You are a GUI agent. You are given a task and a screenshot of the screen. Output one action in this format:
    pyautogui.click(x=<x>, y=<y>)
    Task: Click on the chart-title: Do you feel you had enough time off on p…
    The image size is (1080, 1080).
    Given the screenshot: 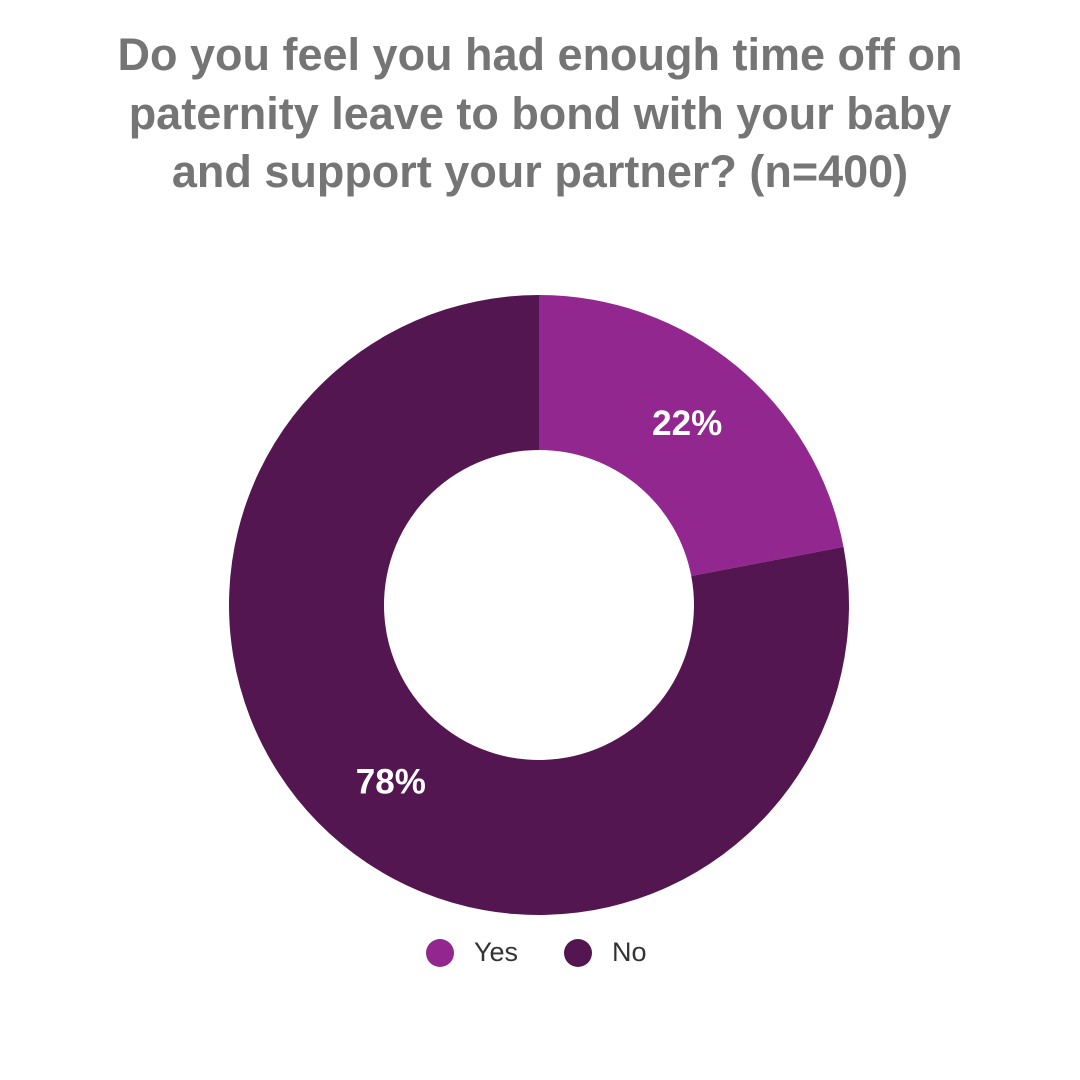 What is the action you would take?
    pyautogui.click(x=540, y=113)
    